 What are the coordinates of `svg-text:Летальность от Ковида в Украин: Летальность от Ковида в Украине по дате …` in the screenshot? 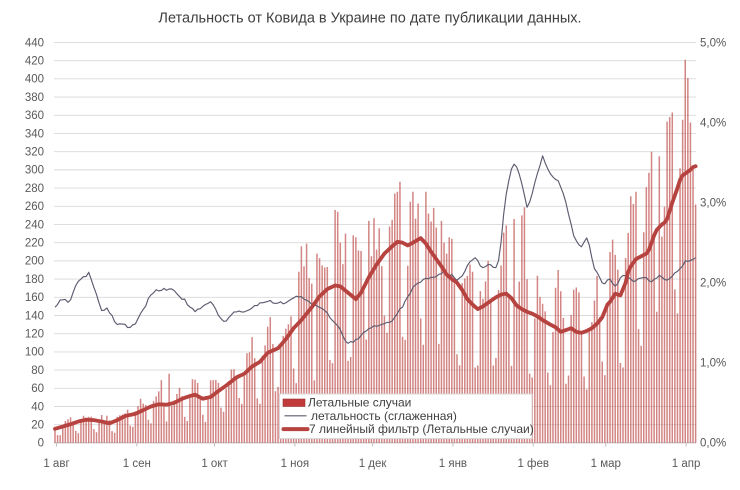 It's located at (369, 19).